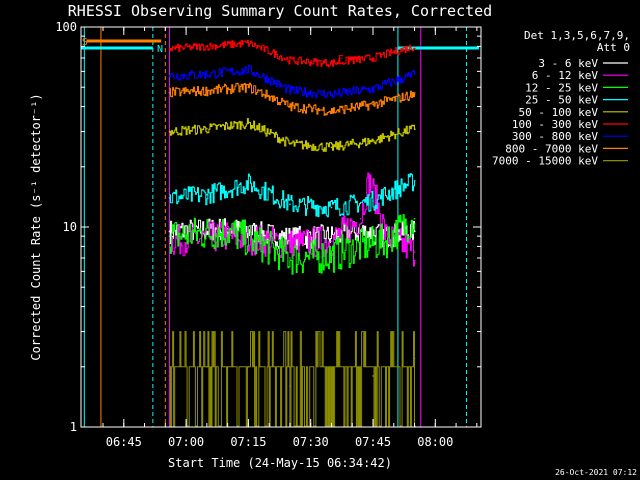 This screenshot has width=640, height=480. Describe the element at coordinates (435, 442) in the screenshot. I see `x-tick-label: 08:00` at that location.